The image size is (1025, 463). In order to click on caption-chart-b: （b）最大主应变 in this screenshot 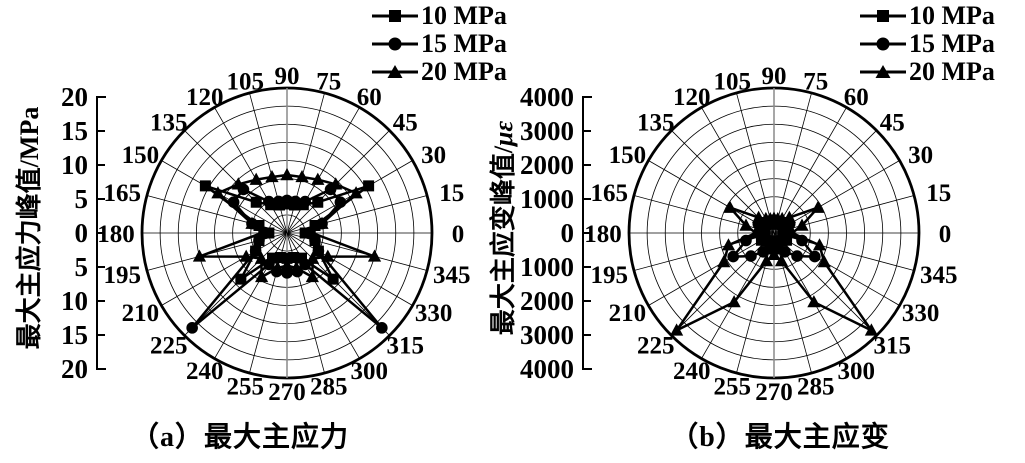, I will do `click(780, 437)`.